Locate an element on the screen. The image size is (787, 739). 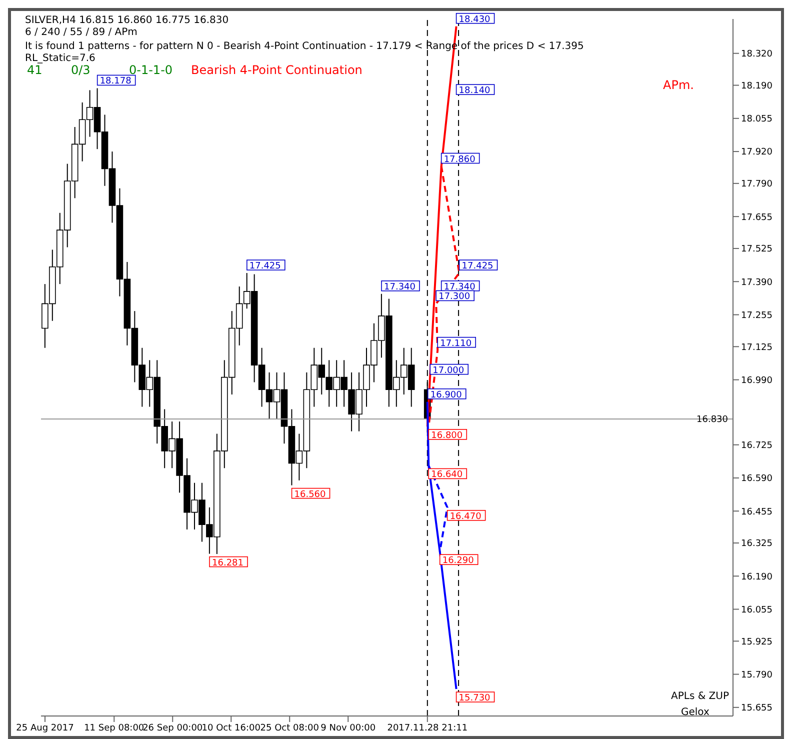
annotation: RL_Static=7.6 is located at coordinates (60, 58).